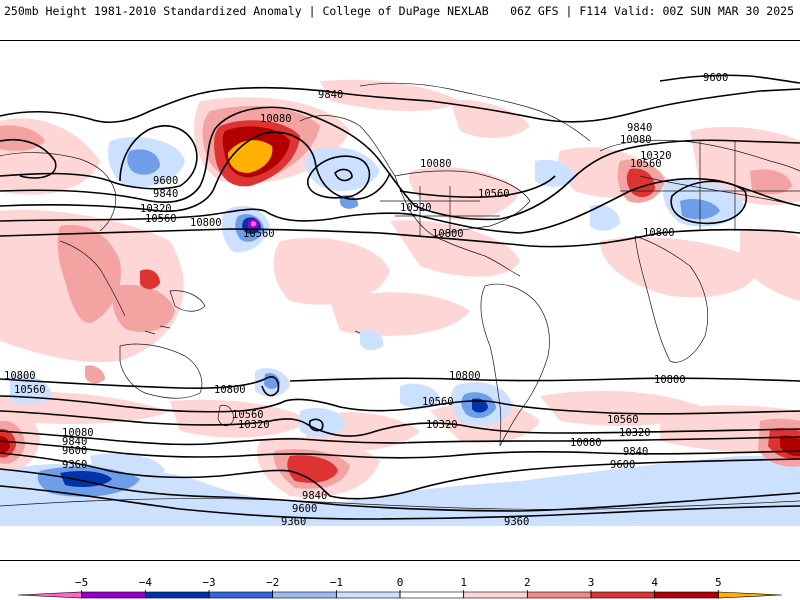  I want to click on legend-tick-label: 1, so click(463, 582).